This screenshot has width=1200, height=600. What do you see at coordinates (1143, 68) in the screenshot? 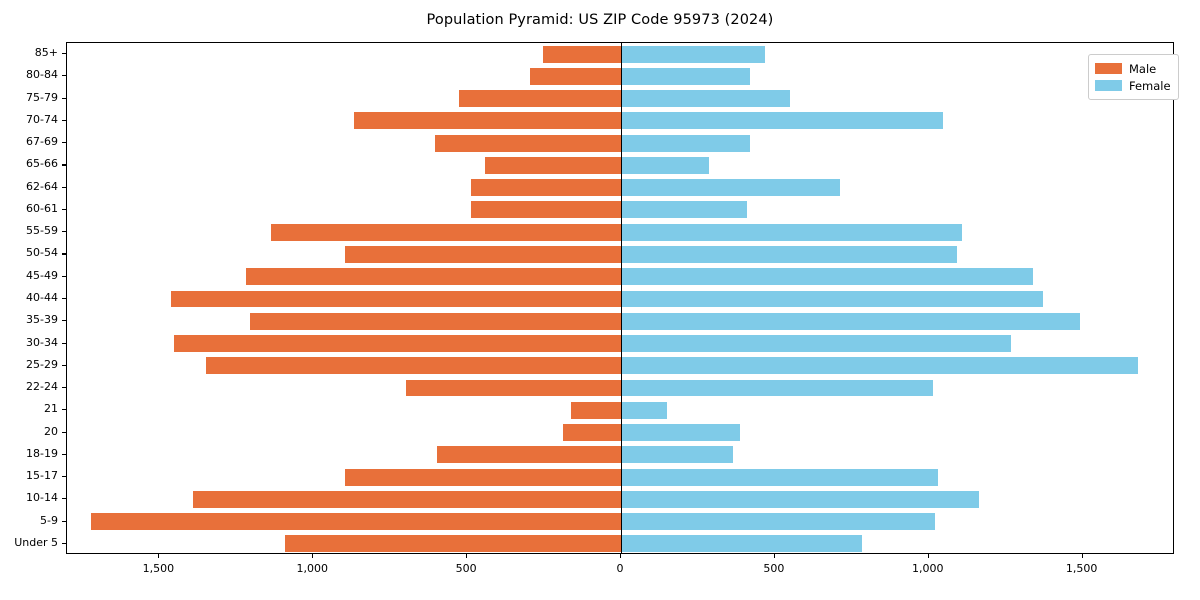
I see `legend-label: Male` at bounding box center [1143, 68].